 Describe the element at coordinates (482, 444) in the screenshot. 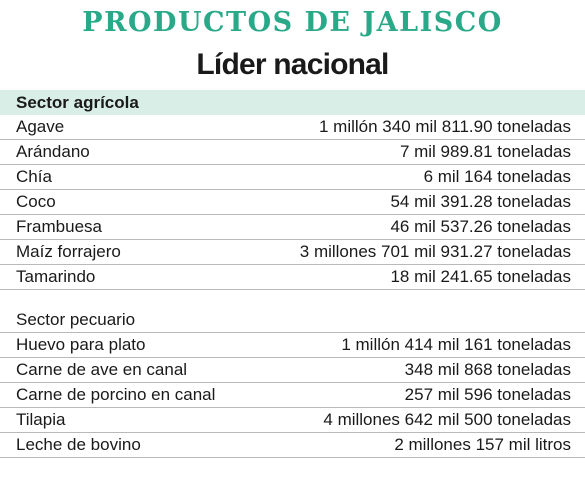

I see `product-value: 2 millones 157 mil litros` at that location.